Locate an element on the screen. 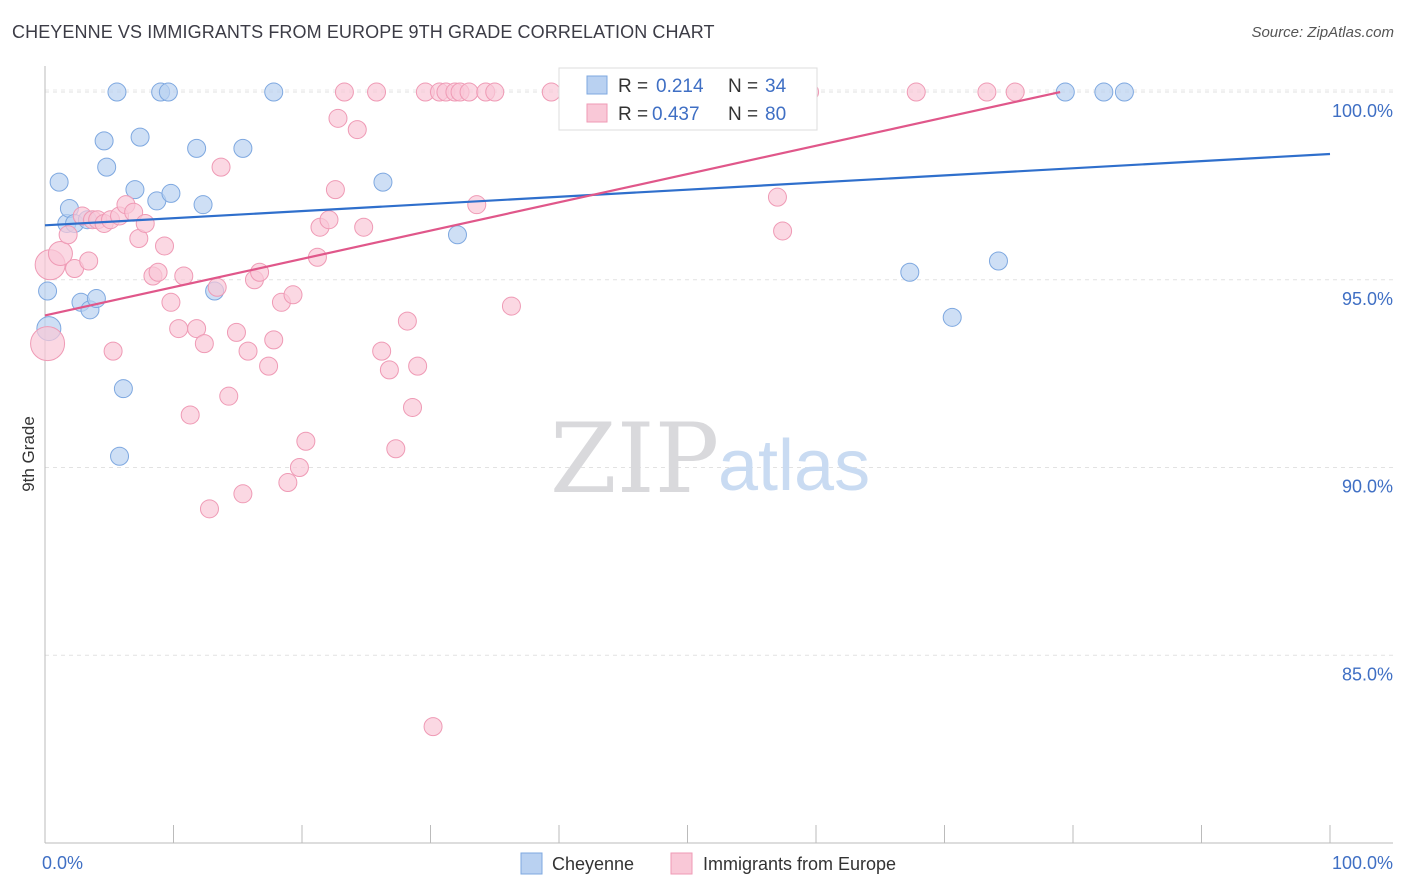 The width and height of the screenshot is (1406, 892). y-tick-labels: 100.0% 95.0% 90.0% 85.0% is located at coordinates (1362, 392).